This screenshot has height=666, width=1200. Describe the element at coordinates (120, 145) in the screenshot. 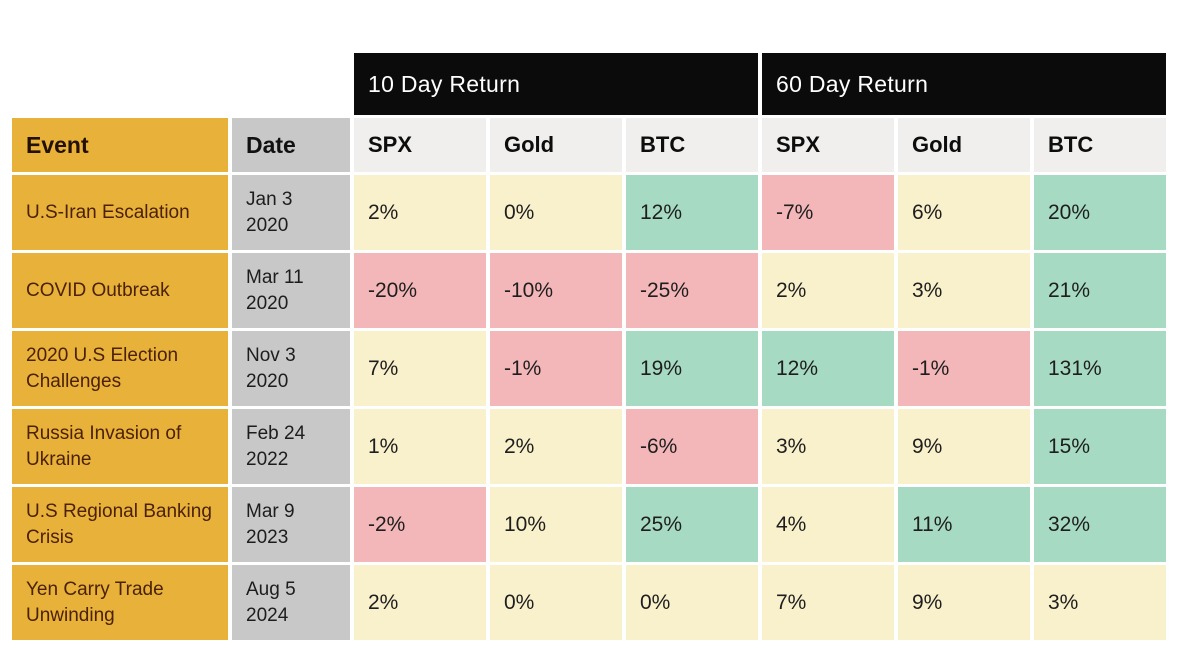

I see `column-header-event: Event` at that location.